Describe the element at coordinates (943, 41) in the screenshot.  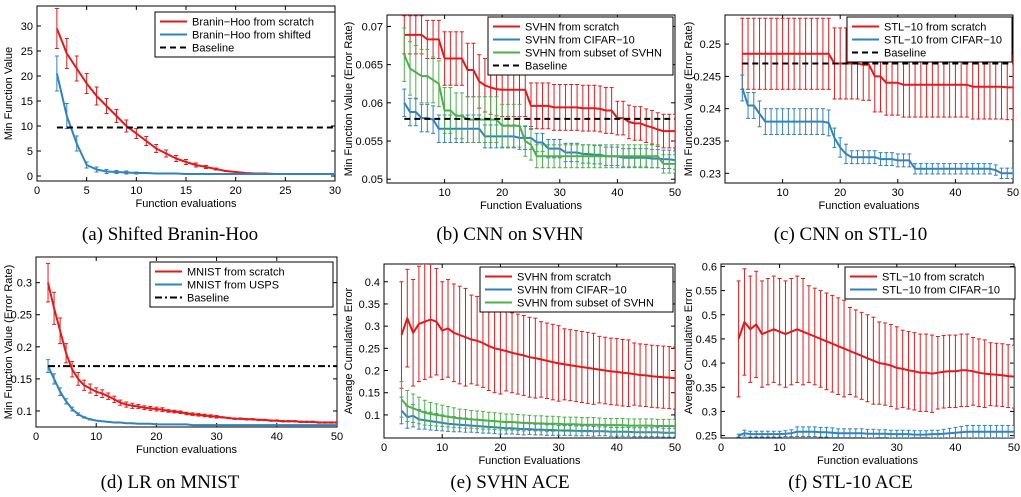
I see `legend-label: STL−10 from CIFAR−10` at that location.